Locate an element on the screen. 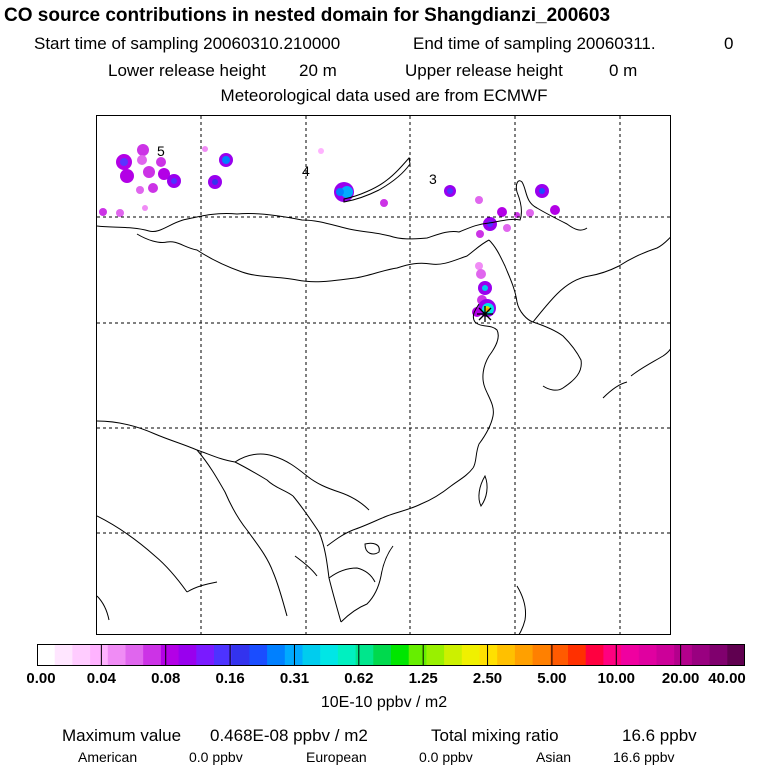 This screenshot has height=768, width=768. start-time-label: Start time of sampling 20060310.210000 is located at coordinates (187, 43).